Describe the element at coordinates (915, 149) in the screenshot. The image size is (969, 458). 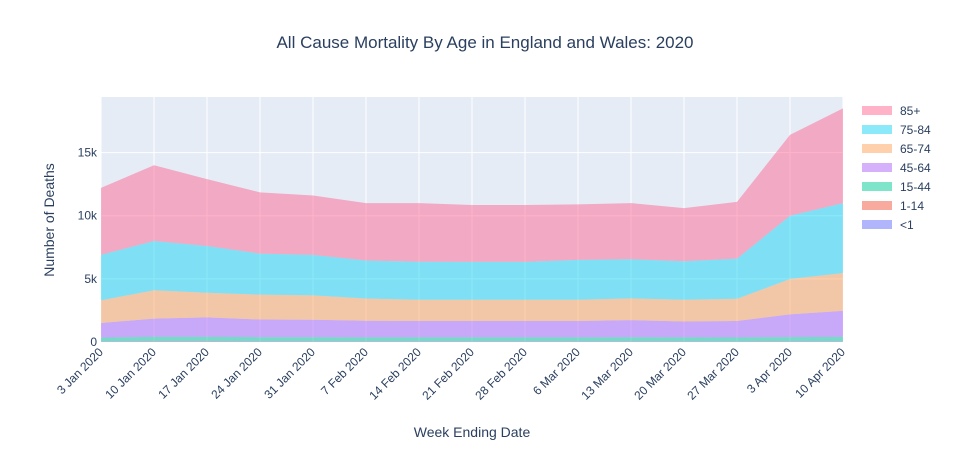
I see `legend-label: 65-74` at that location.